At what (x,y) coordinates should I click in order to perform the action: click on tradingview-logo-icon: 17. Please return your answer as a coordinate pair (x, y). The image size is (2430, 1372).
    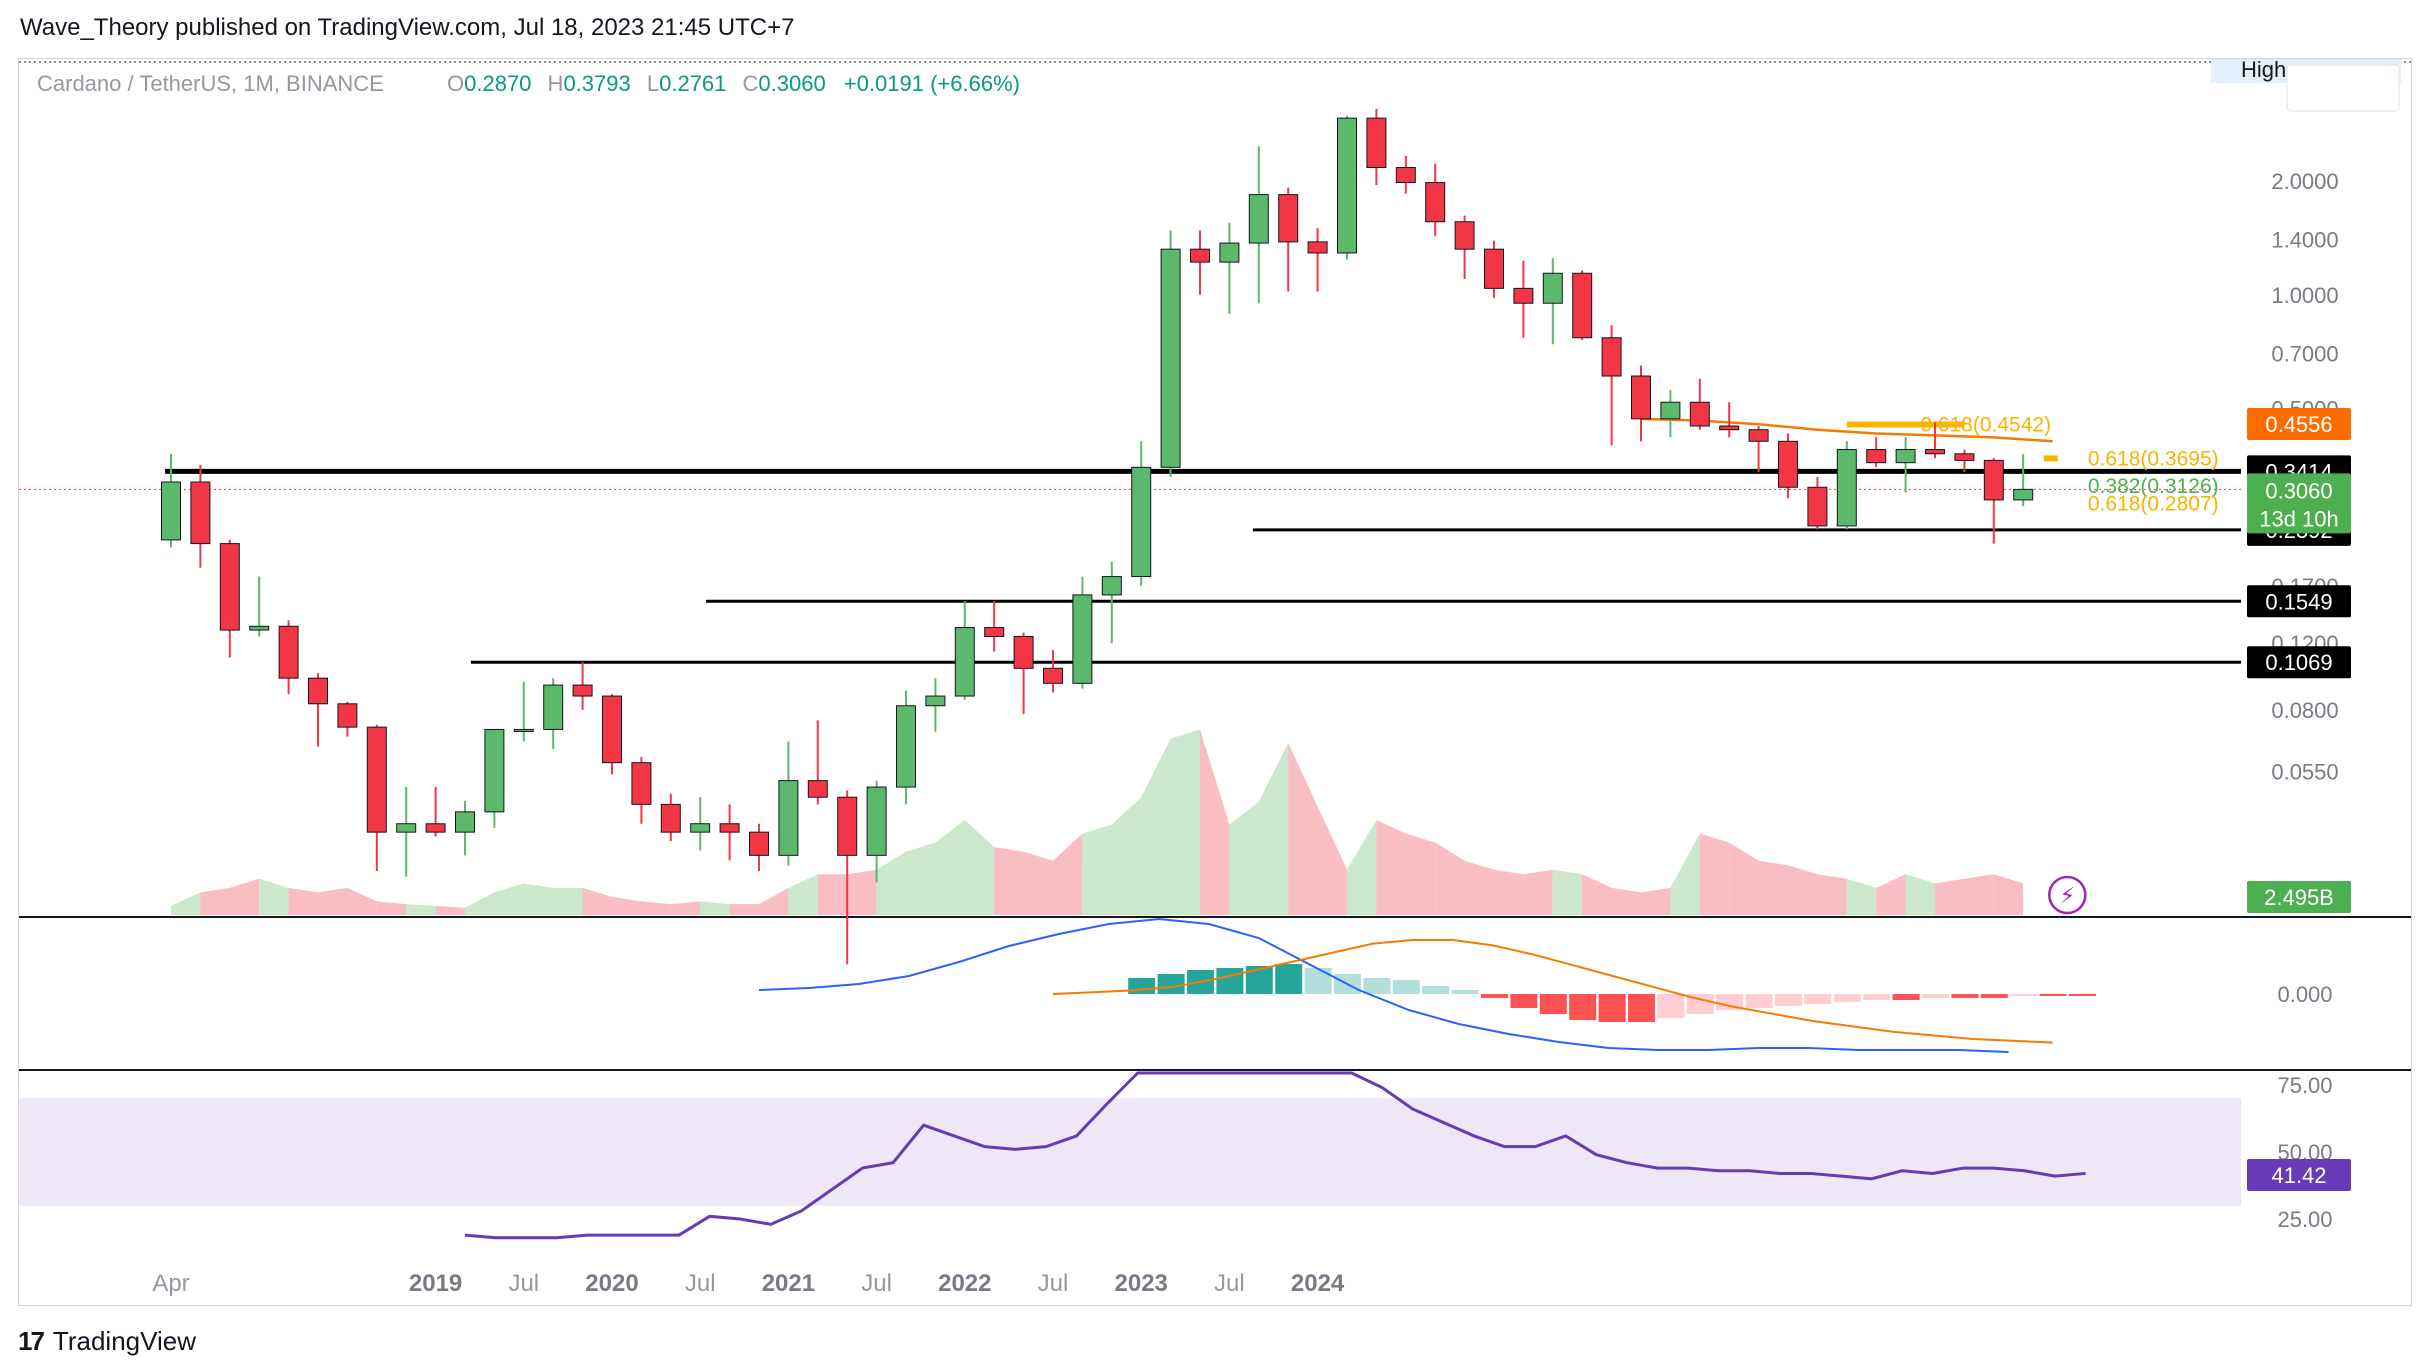
    Looking at the image, I should click on (31, 1341).